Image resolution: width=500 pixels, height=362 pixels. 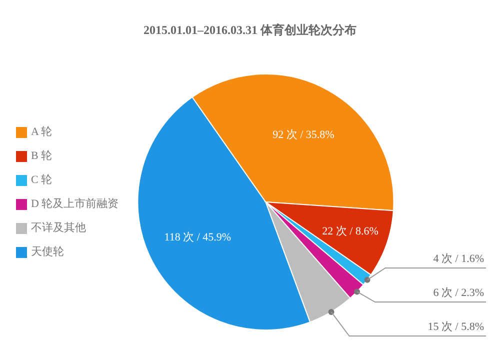 I want to click on legend-label: C 轮, so click(x=41, y=180).